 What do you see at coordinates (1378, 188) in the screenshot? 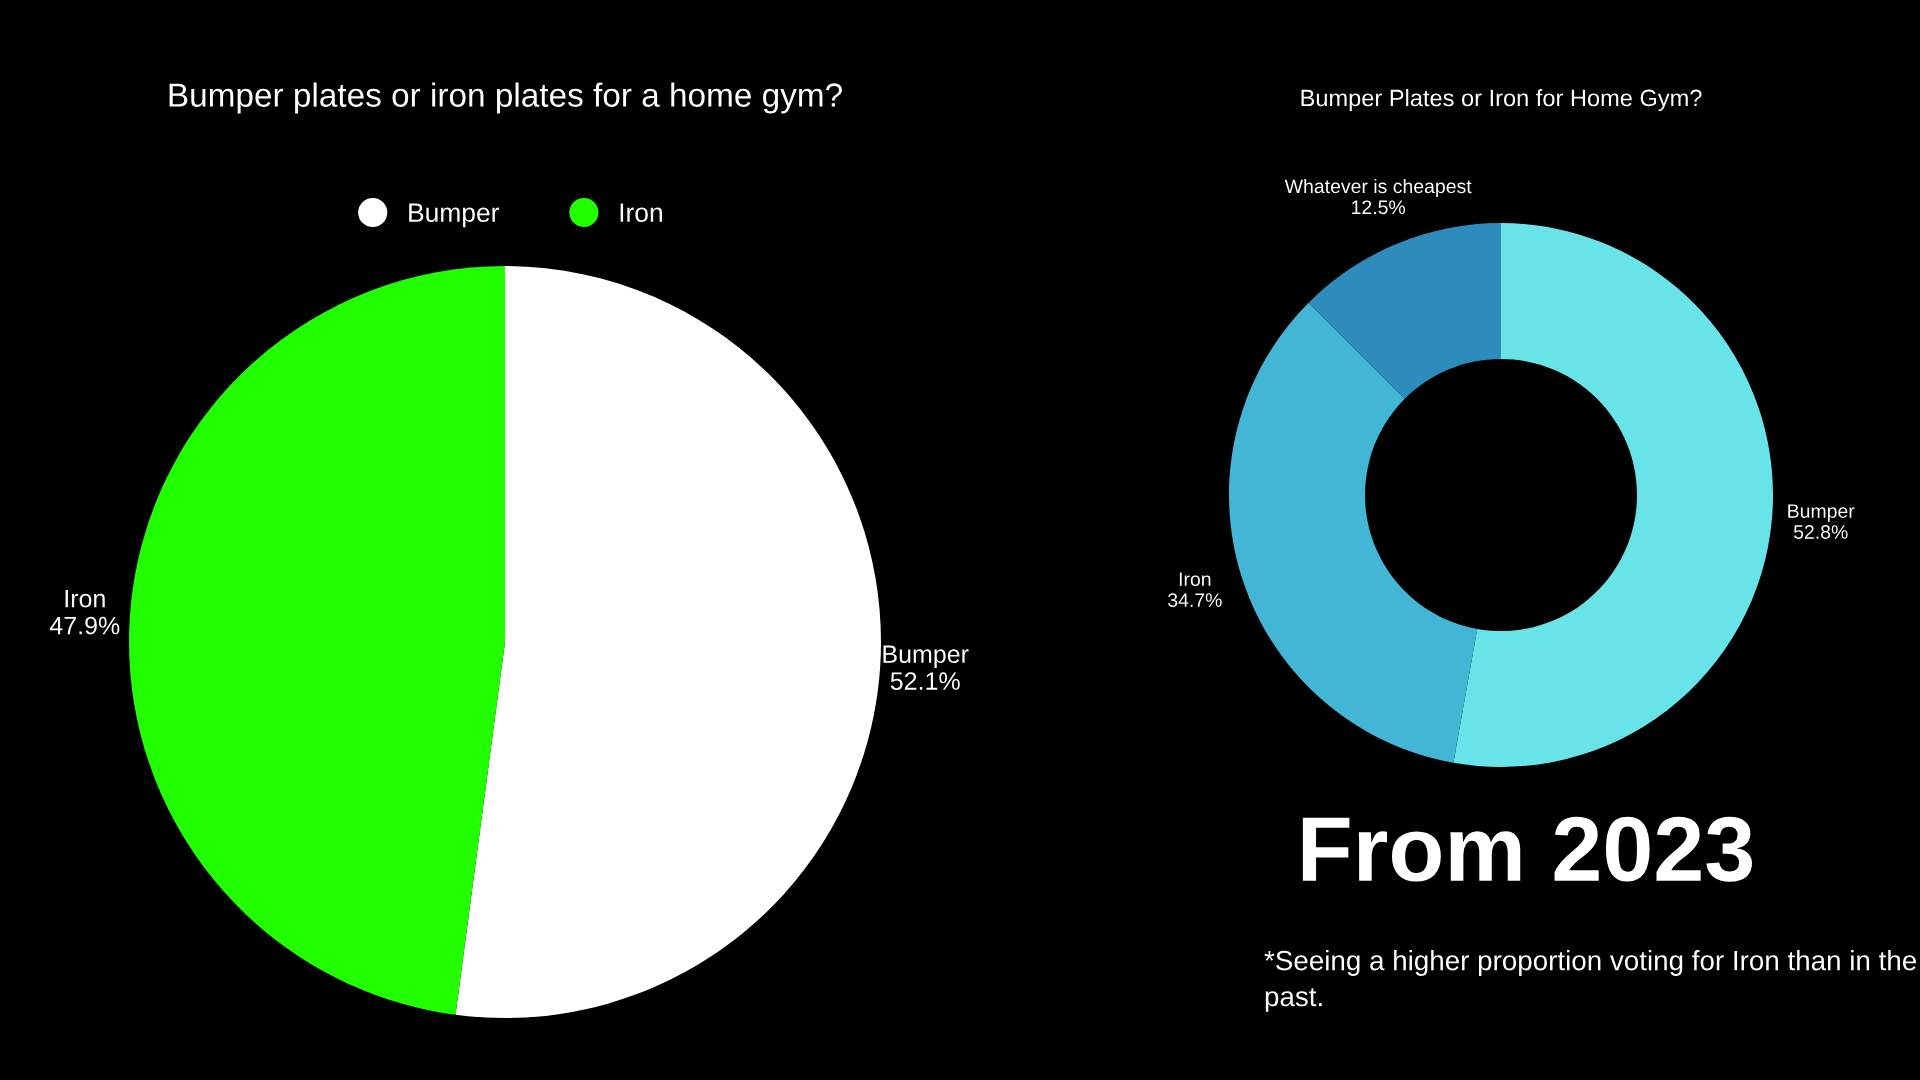
I see `slice-label: Whatever is cheapest` at bounding box center [1378, 188].